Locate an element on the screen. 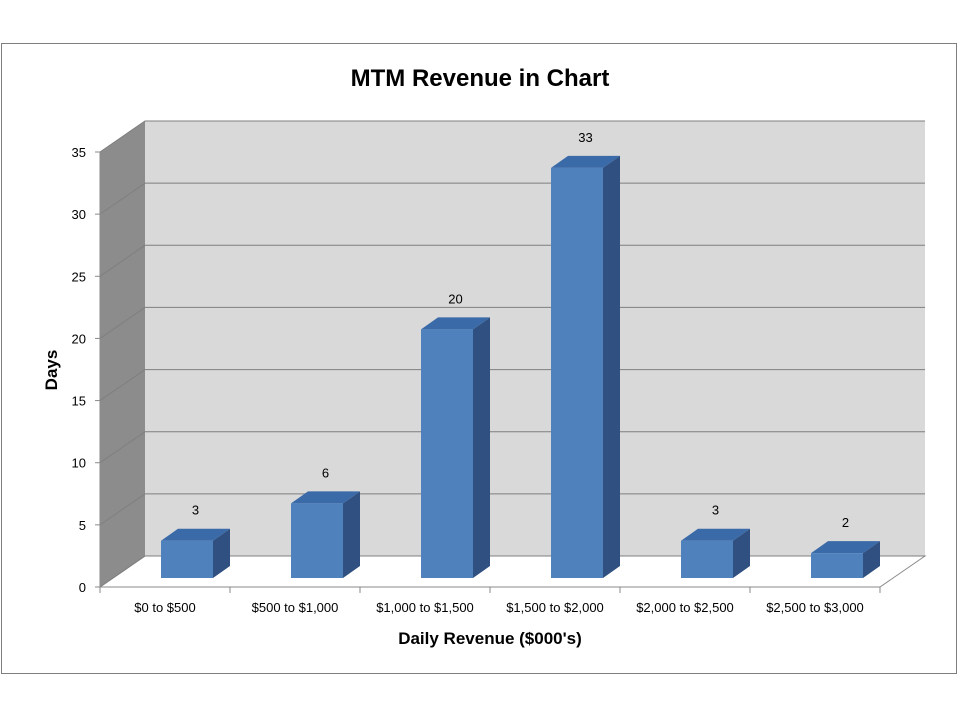 The width and height of the screenshot is (960, 720). y-tick-label: 5 is located at coordinates (82, 525).